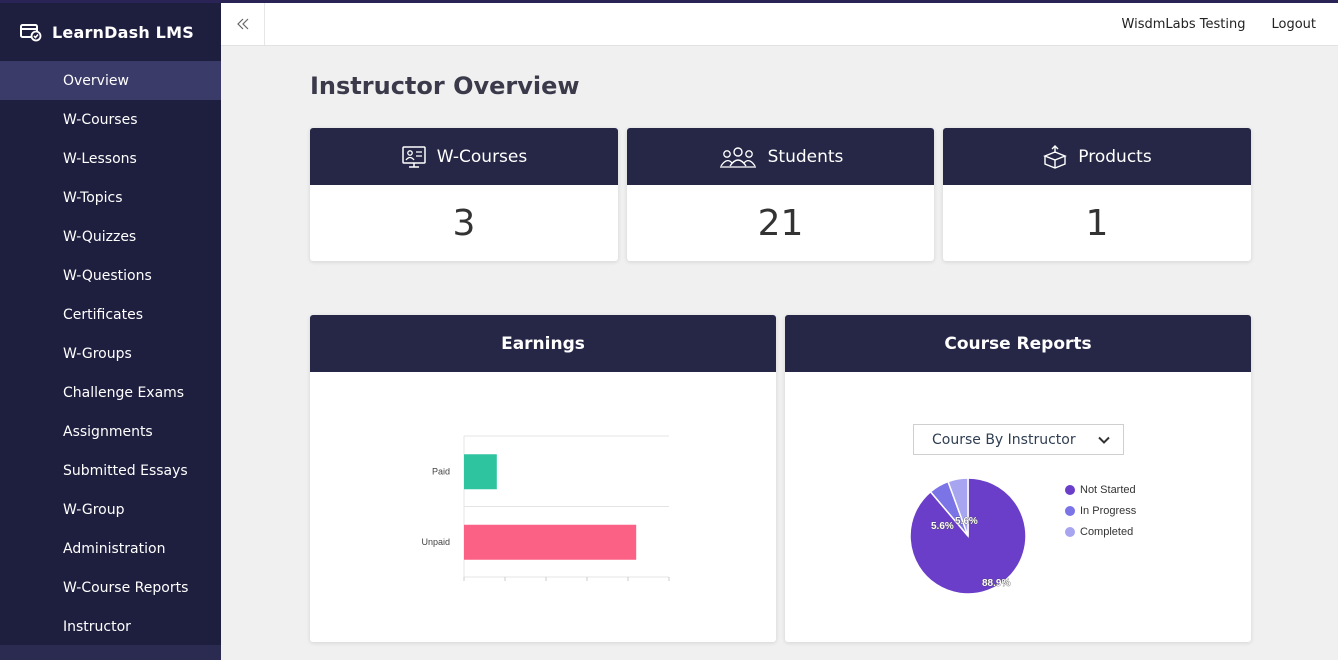 This screenshot has height=660, width=1338. I want to click on logout-link: Logout, so click(1293, 24).